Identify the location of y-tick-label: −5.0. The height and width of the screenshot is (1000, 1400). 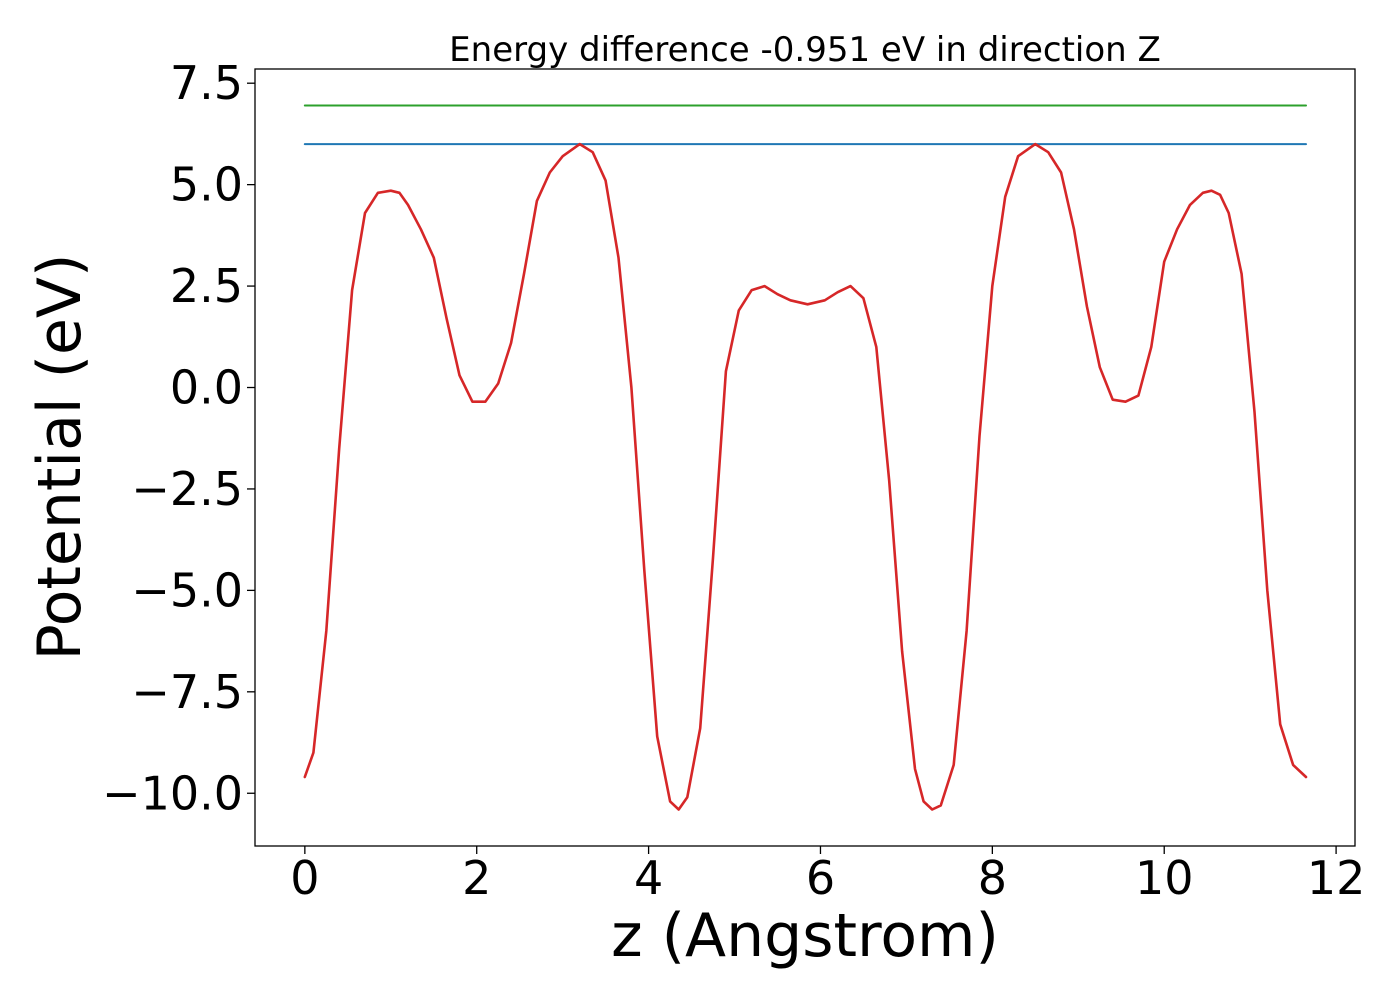
(187, 590).